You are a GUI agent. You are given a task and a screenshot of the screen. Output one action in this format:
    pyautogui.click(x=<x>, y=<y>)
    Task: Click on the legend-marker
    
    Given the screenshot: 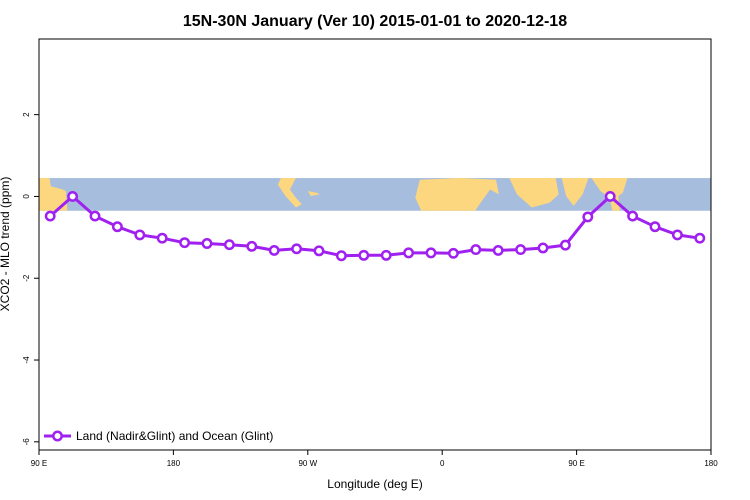 What is the action you would take?
    pyautogui.click(x=57, y=436)
    